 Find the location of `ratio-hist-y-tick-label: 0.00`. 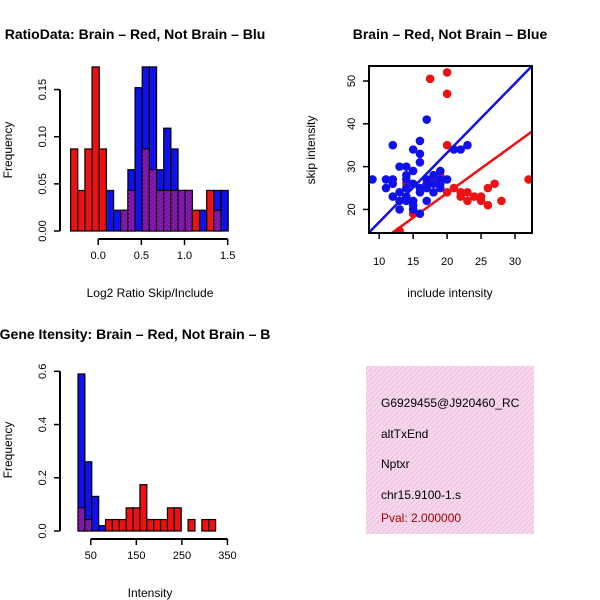

ratio-hist-y-tick-label: 0.00 is located at coordinates (43, 230).